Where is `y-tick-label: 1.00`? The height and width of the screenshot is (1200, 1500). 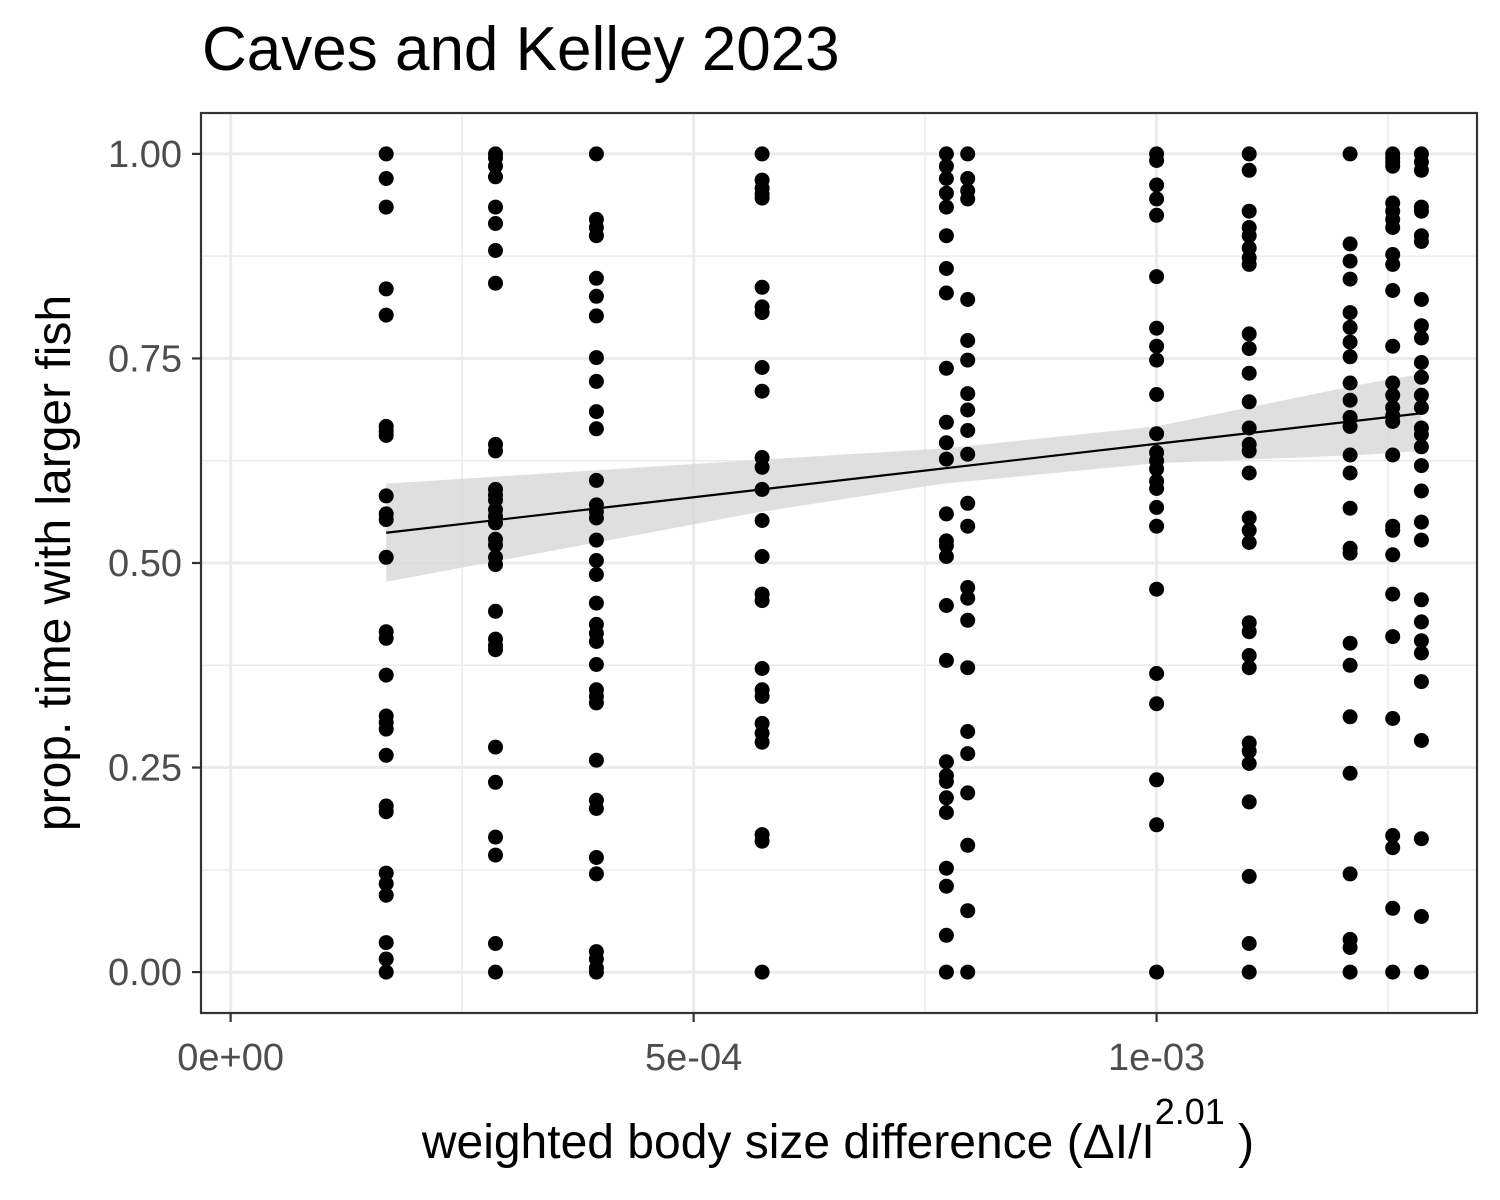 y-tick-label: 1.00 is located at coordinates (145, 155).